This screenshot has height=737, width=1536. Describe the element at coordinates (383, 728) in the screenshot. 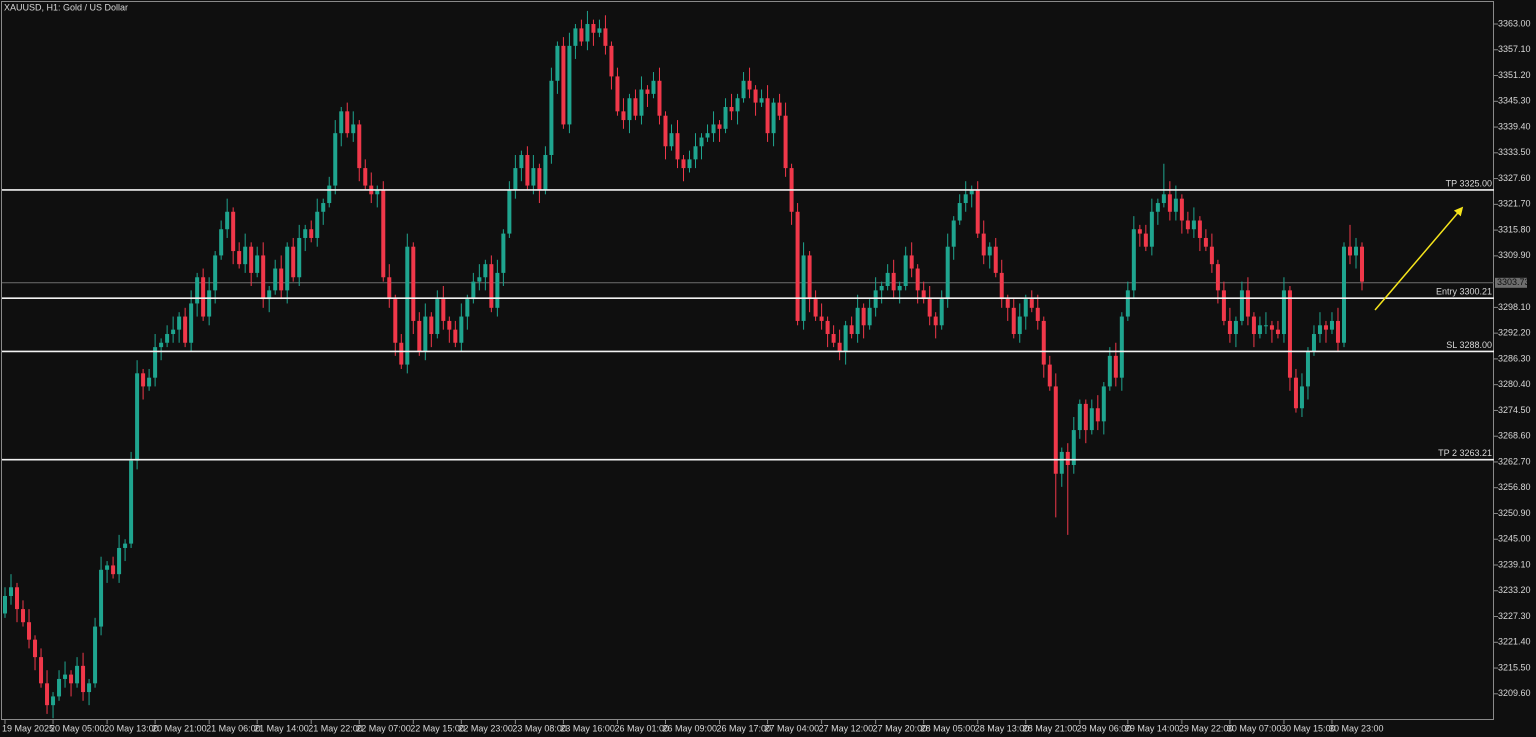

I see `x-tick-label: 22 May 07:00` at that location.